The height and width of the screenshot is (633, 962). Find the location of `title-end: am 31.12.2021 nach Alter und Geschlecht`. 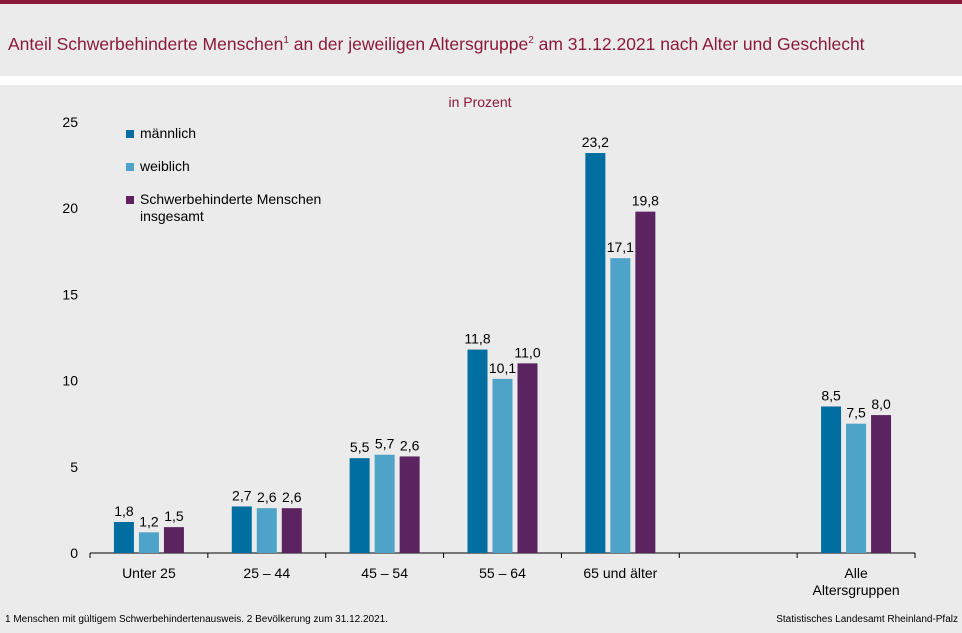

title-end: am 31.12.2021 nach Alter und Geschlecht is located at coordinates (699, 44).